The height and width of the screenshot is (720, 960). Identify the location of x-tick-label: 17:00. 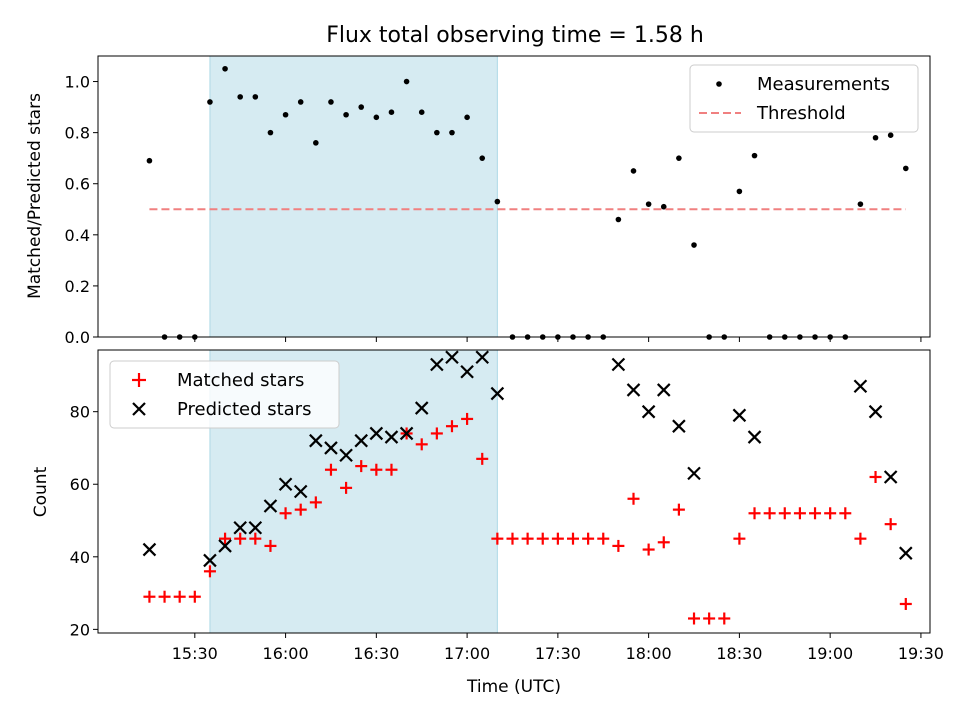
(467, 653).